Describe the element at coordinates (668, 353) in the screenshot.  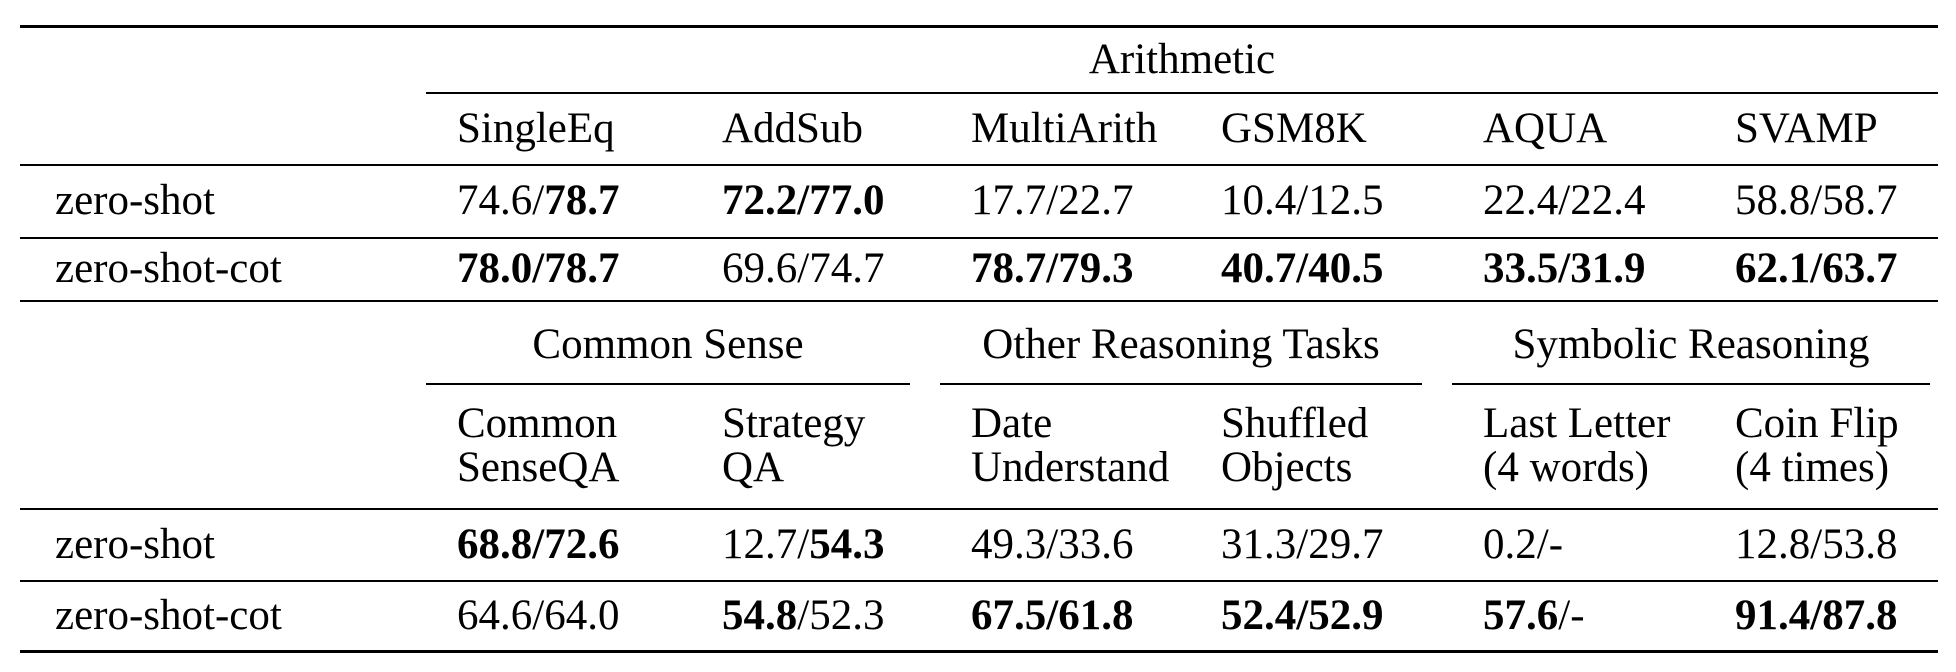
I see `group-label-common-sense: Common Sense` at that location.